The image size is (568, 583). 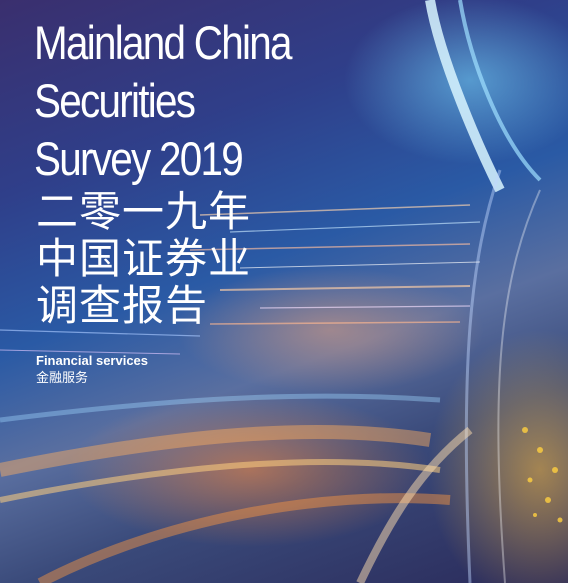 What do you see at coordinates (139, 158) in the screenshot?
I see `title-line-3: Survey 2019` at bounding box center [139, 158].